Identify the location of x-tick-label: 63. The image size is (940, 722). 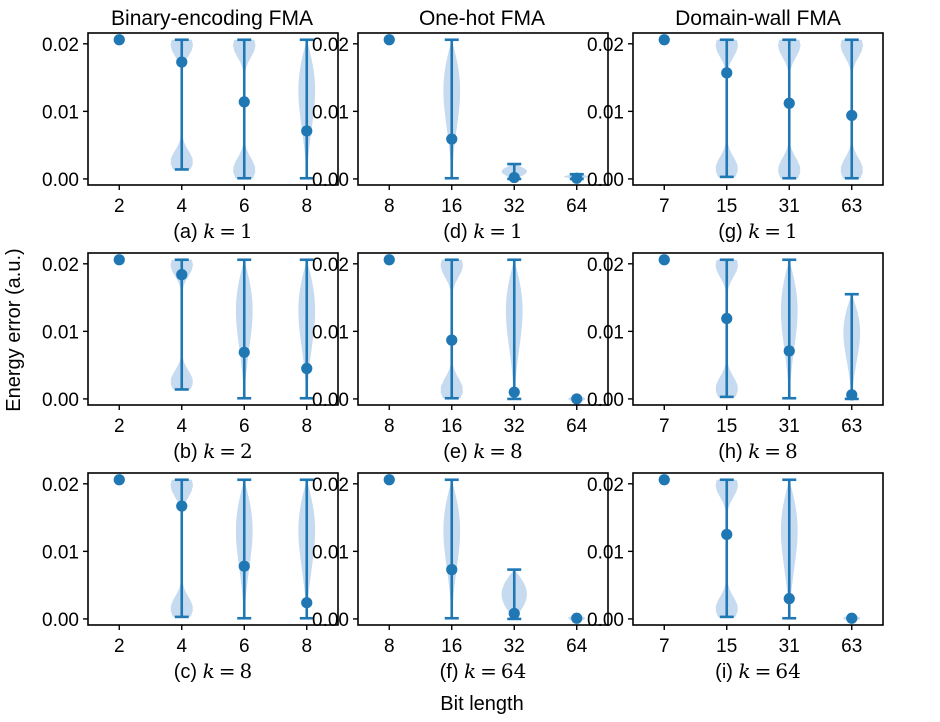
(851, 206).